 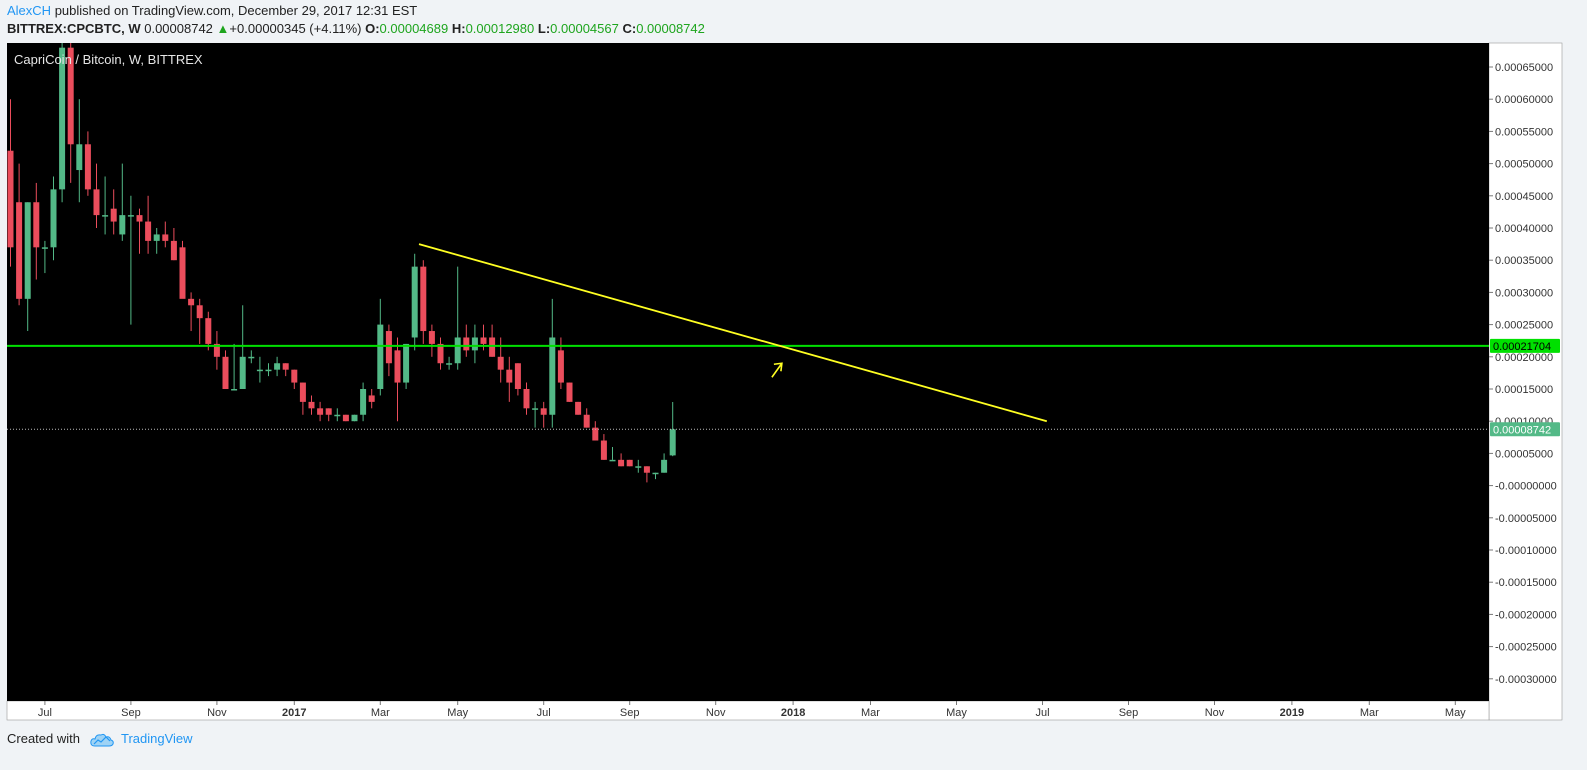 I want to click on y-tick-label: -0.00000000, so click(x=1526, y=487).